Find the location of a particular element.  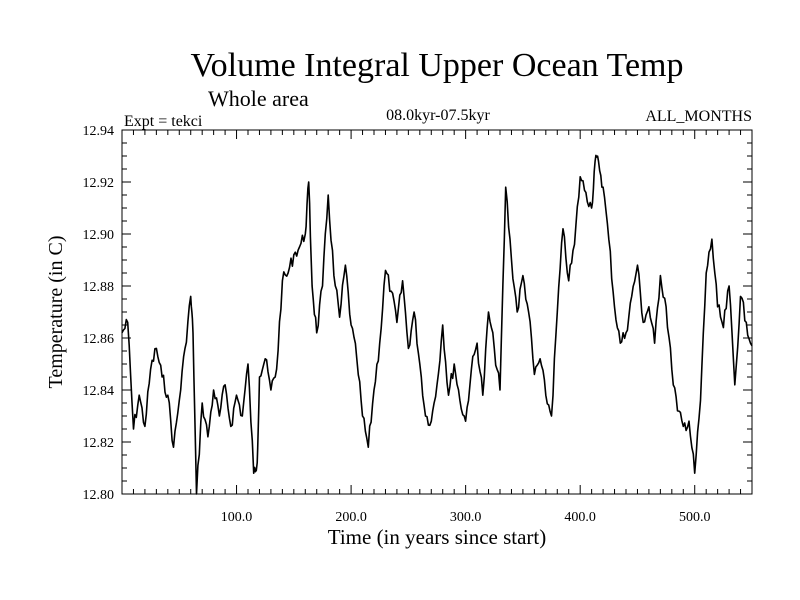

x-axis-label: Time (in years since start) is located at coordinates (437, 537).